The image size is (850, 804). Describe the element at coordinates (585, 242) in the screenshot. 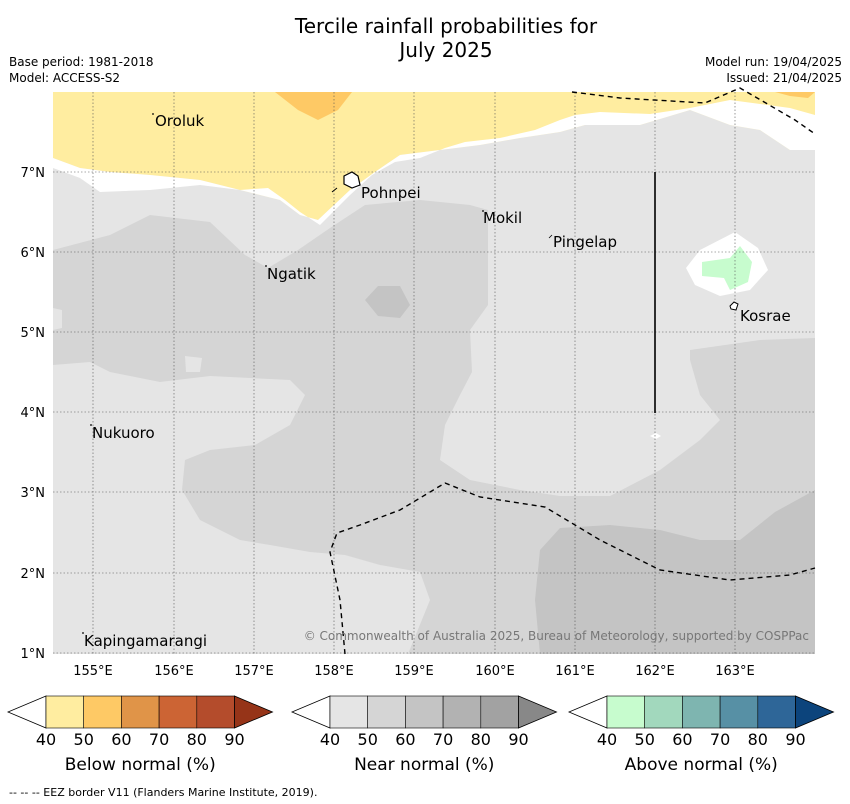

I see `place-label-pingelap: Pingelap` at that location.